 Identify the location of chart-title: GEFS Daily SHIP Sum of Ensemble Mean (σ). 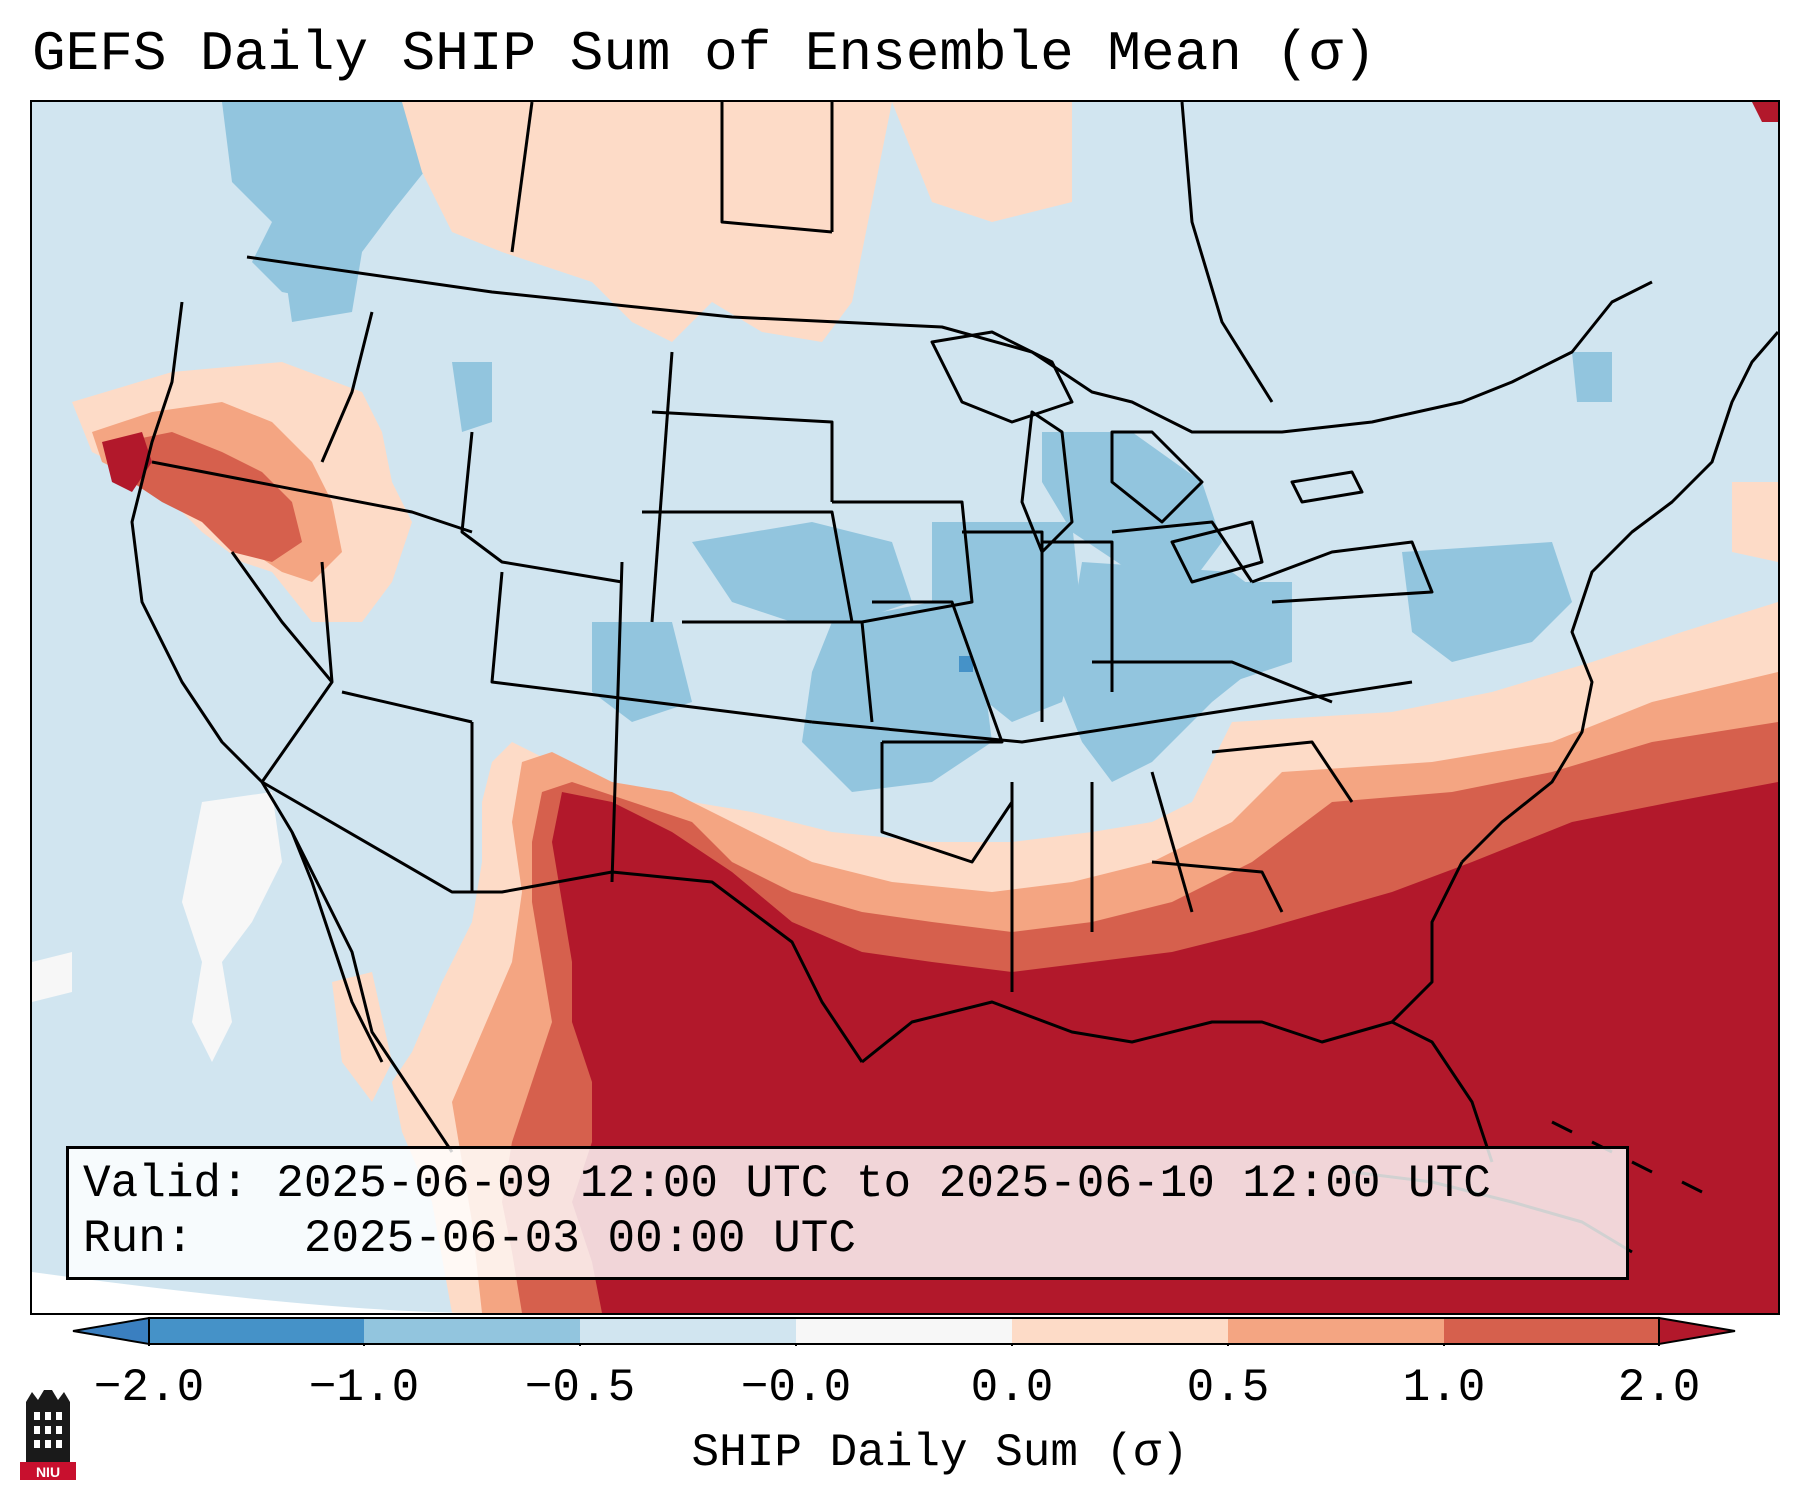
(704, 54).